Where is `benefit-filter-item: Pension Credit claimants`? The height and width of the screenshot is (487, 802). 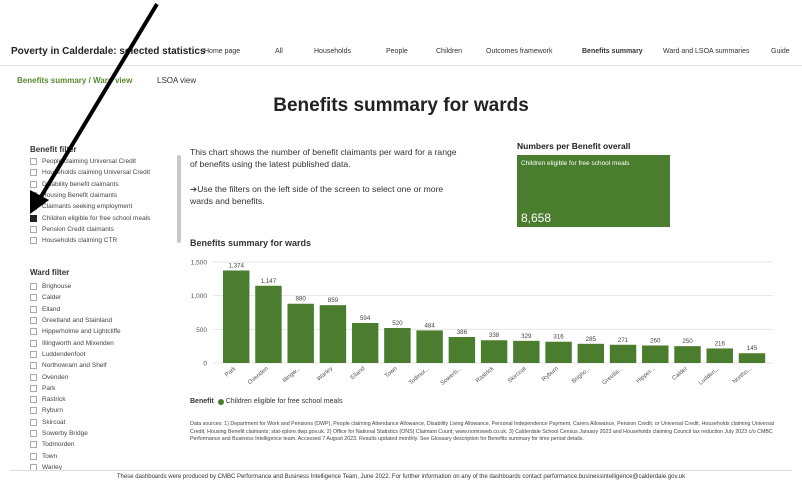
benefit-filter-item: Pension Credit claimants is located at coordinates (90, 229).